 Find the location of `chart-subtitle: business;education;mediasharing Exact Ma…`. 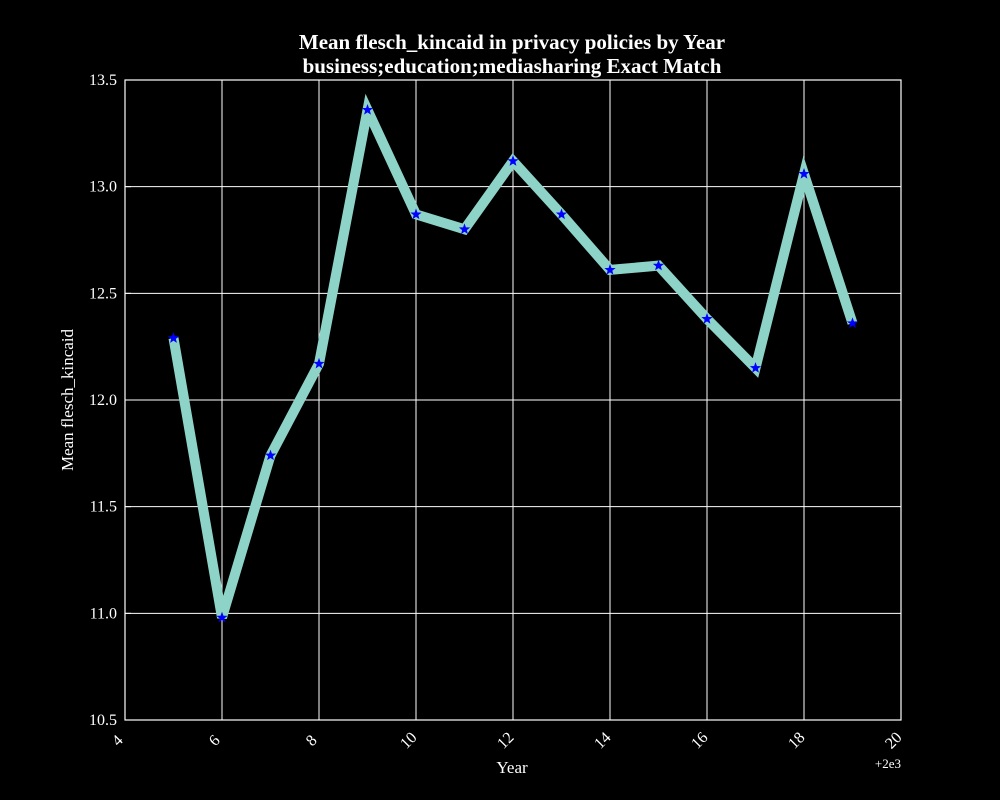

chart-subtitle: business;education;mediasharing Exact Ma… is located at coordinates (512, 66).